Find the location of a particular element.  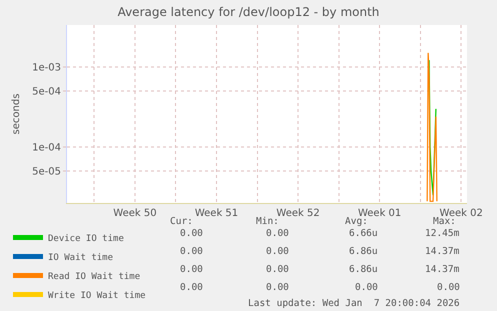

x-tick-label: Week 02 is located at coordinates (461, 213).